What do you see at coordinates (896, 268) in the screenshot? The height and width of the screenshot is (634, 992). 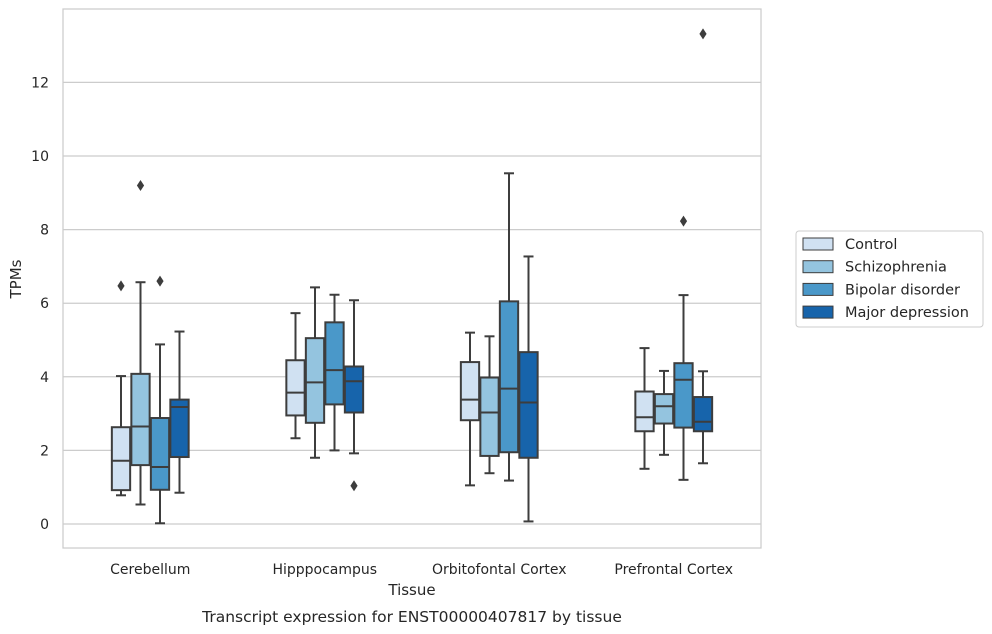 I see `legend-label: Schizophrenia` at bounding box center [896, 268].